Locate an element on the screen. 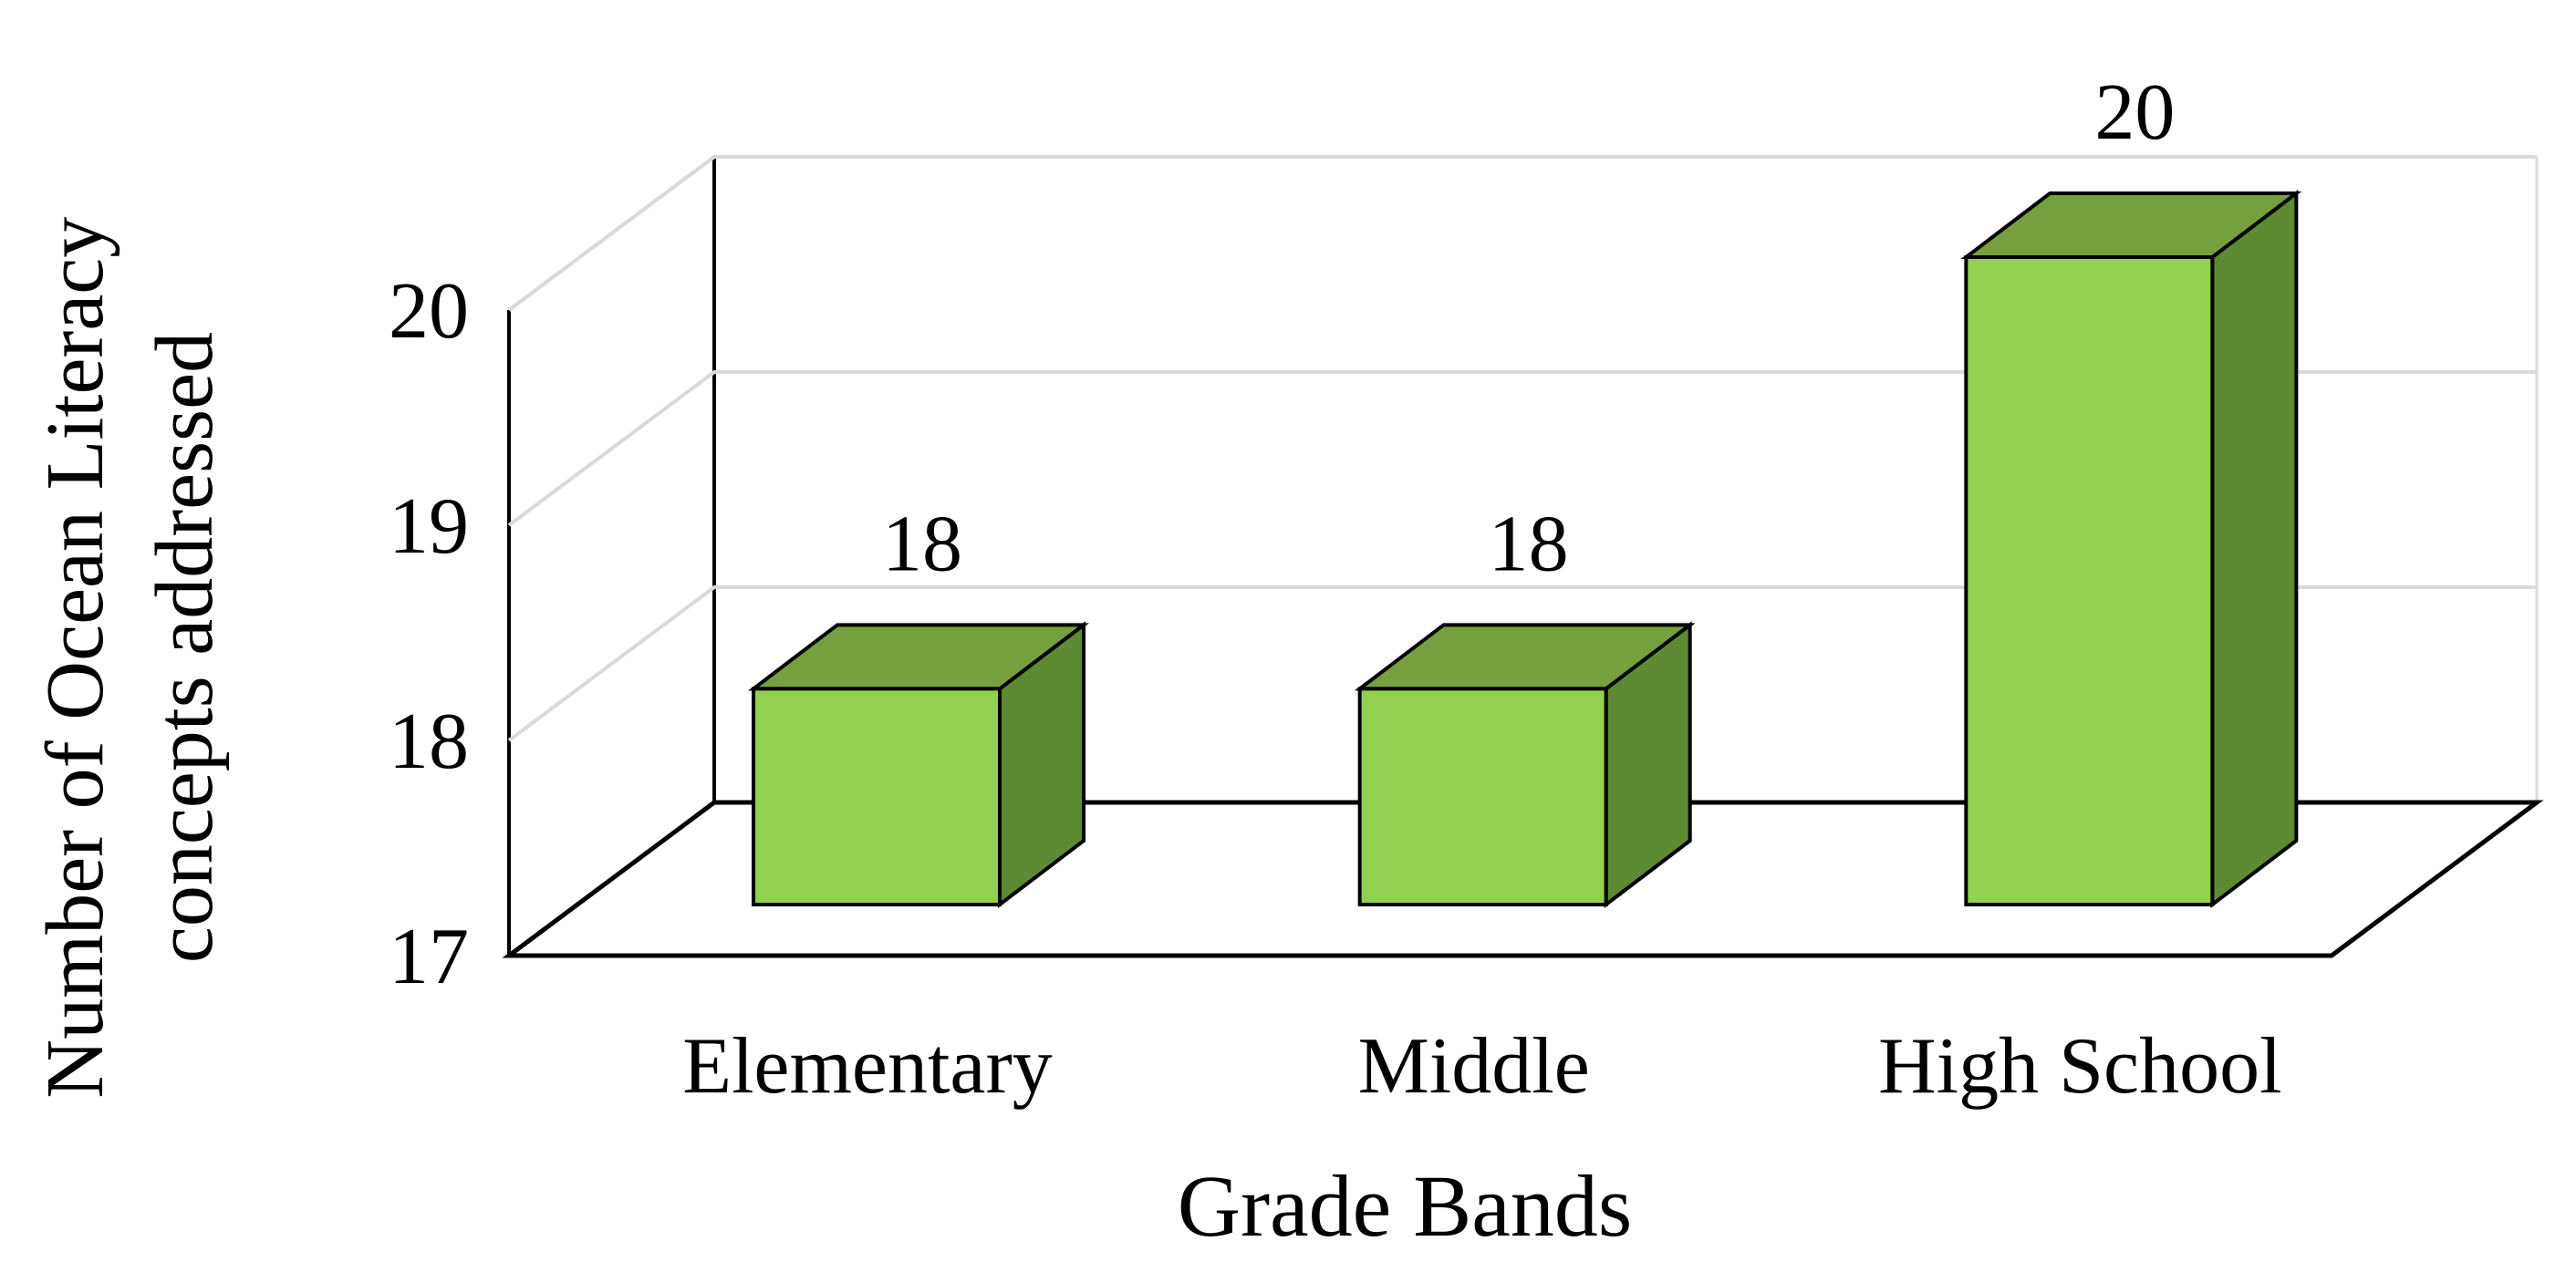 Image resolution: width=2576 pixels, height=1262 pixels. x-tick-label: High School is located at coordinates (2079, 1066).